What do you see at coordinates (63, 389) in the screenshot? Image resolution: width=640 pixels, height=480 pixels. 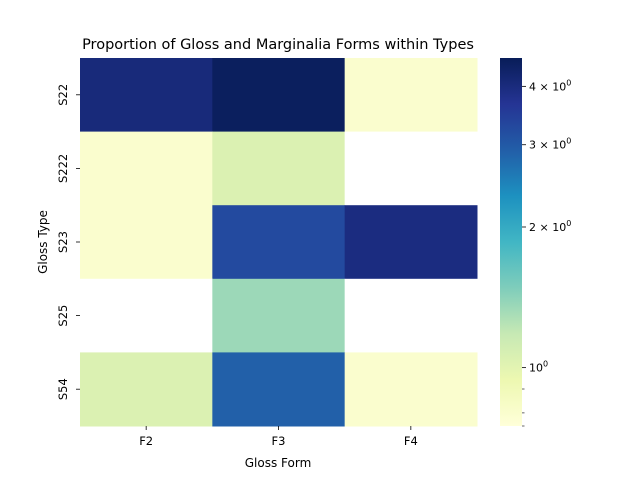 I see `y-tick-label: S54` at bounding box center [63, 389].